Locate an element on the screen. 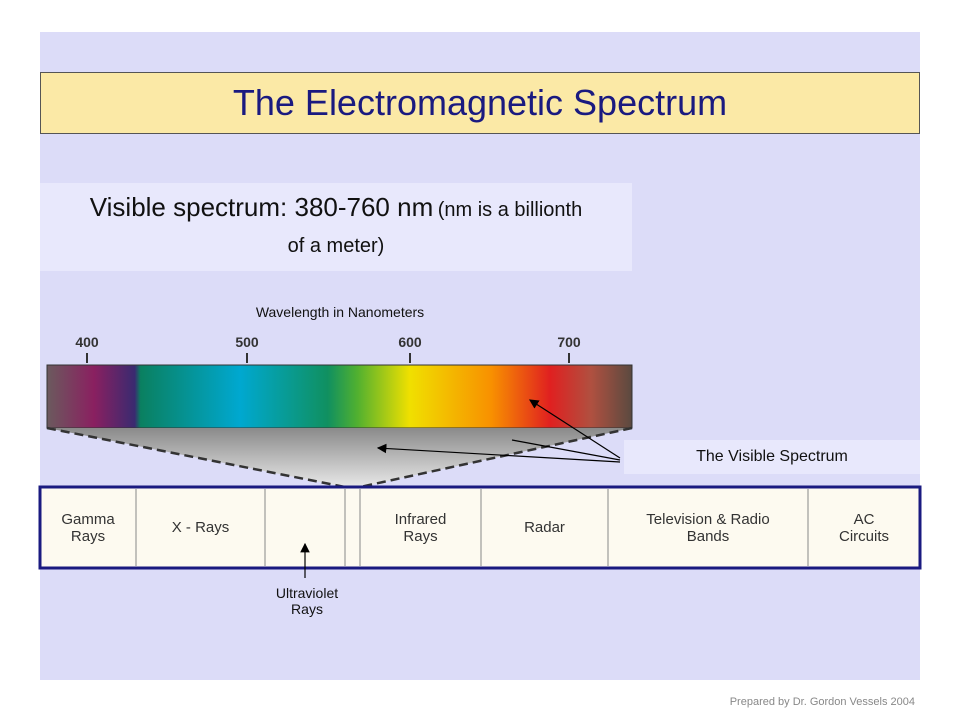 The width and height of the screenshot is (960, 720). spectrum-bar is located at coordinates (339, 396).